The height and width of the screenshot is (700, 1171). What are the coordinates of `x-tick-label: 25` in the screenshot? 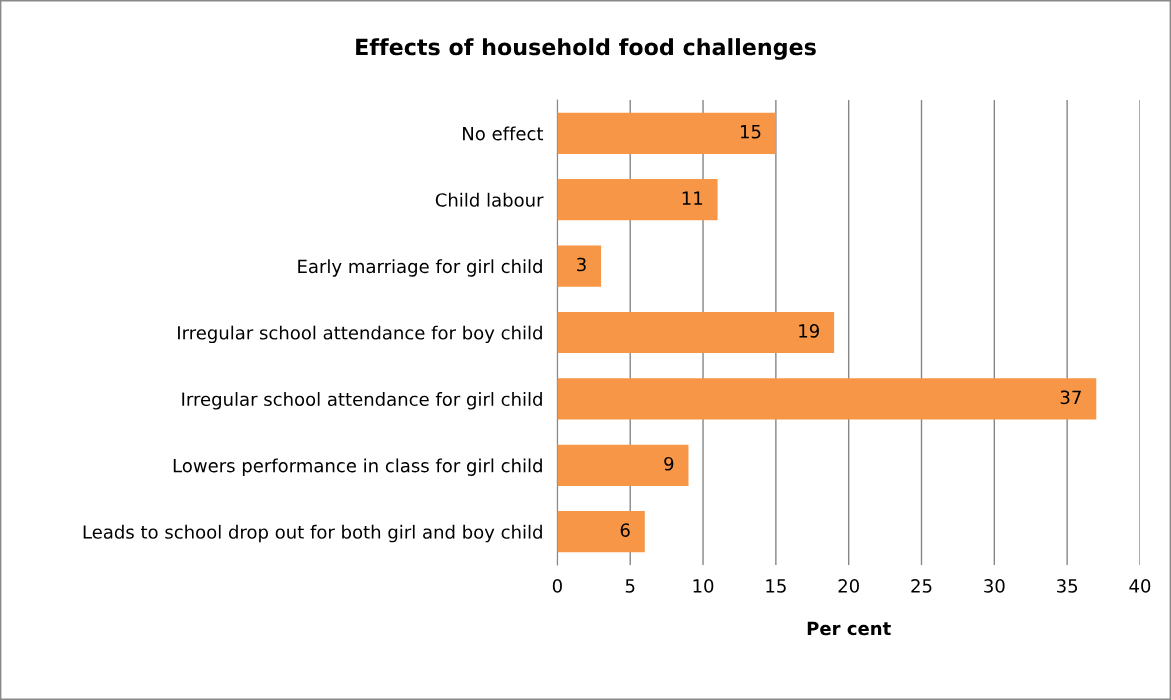 It's located at (921, 586).